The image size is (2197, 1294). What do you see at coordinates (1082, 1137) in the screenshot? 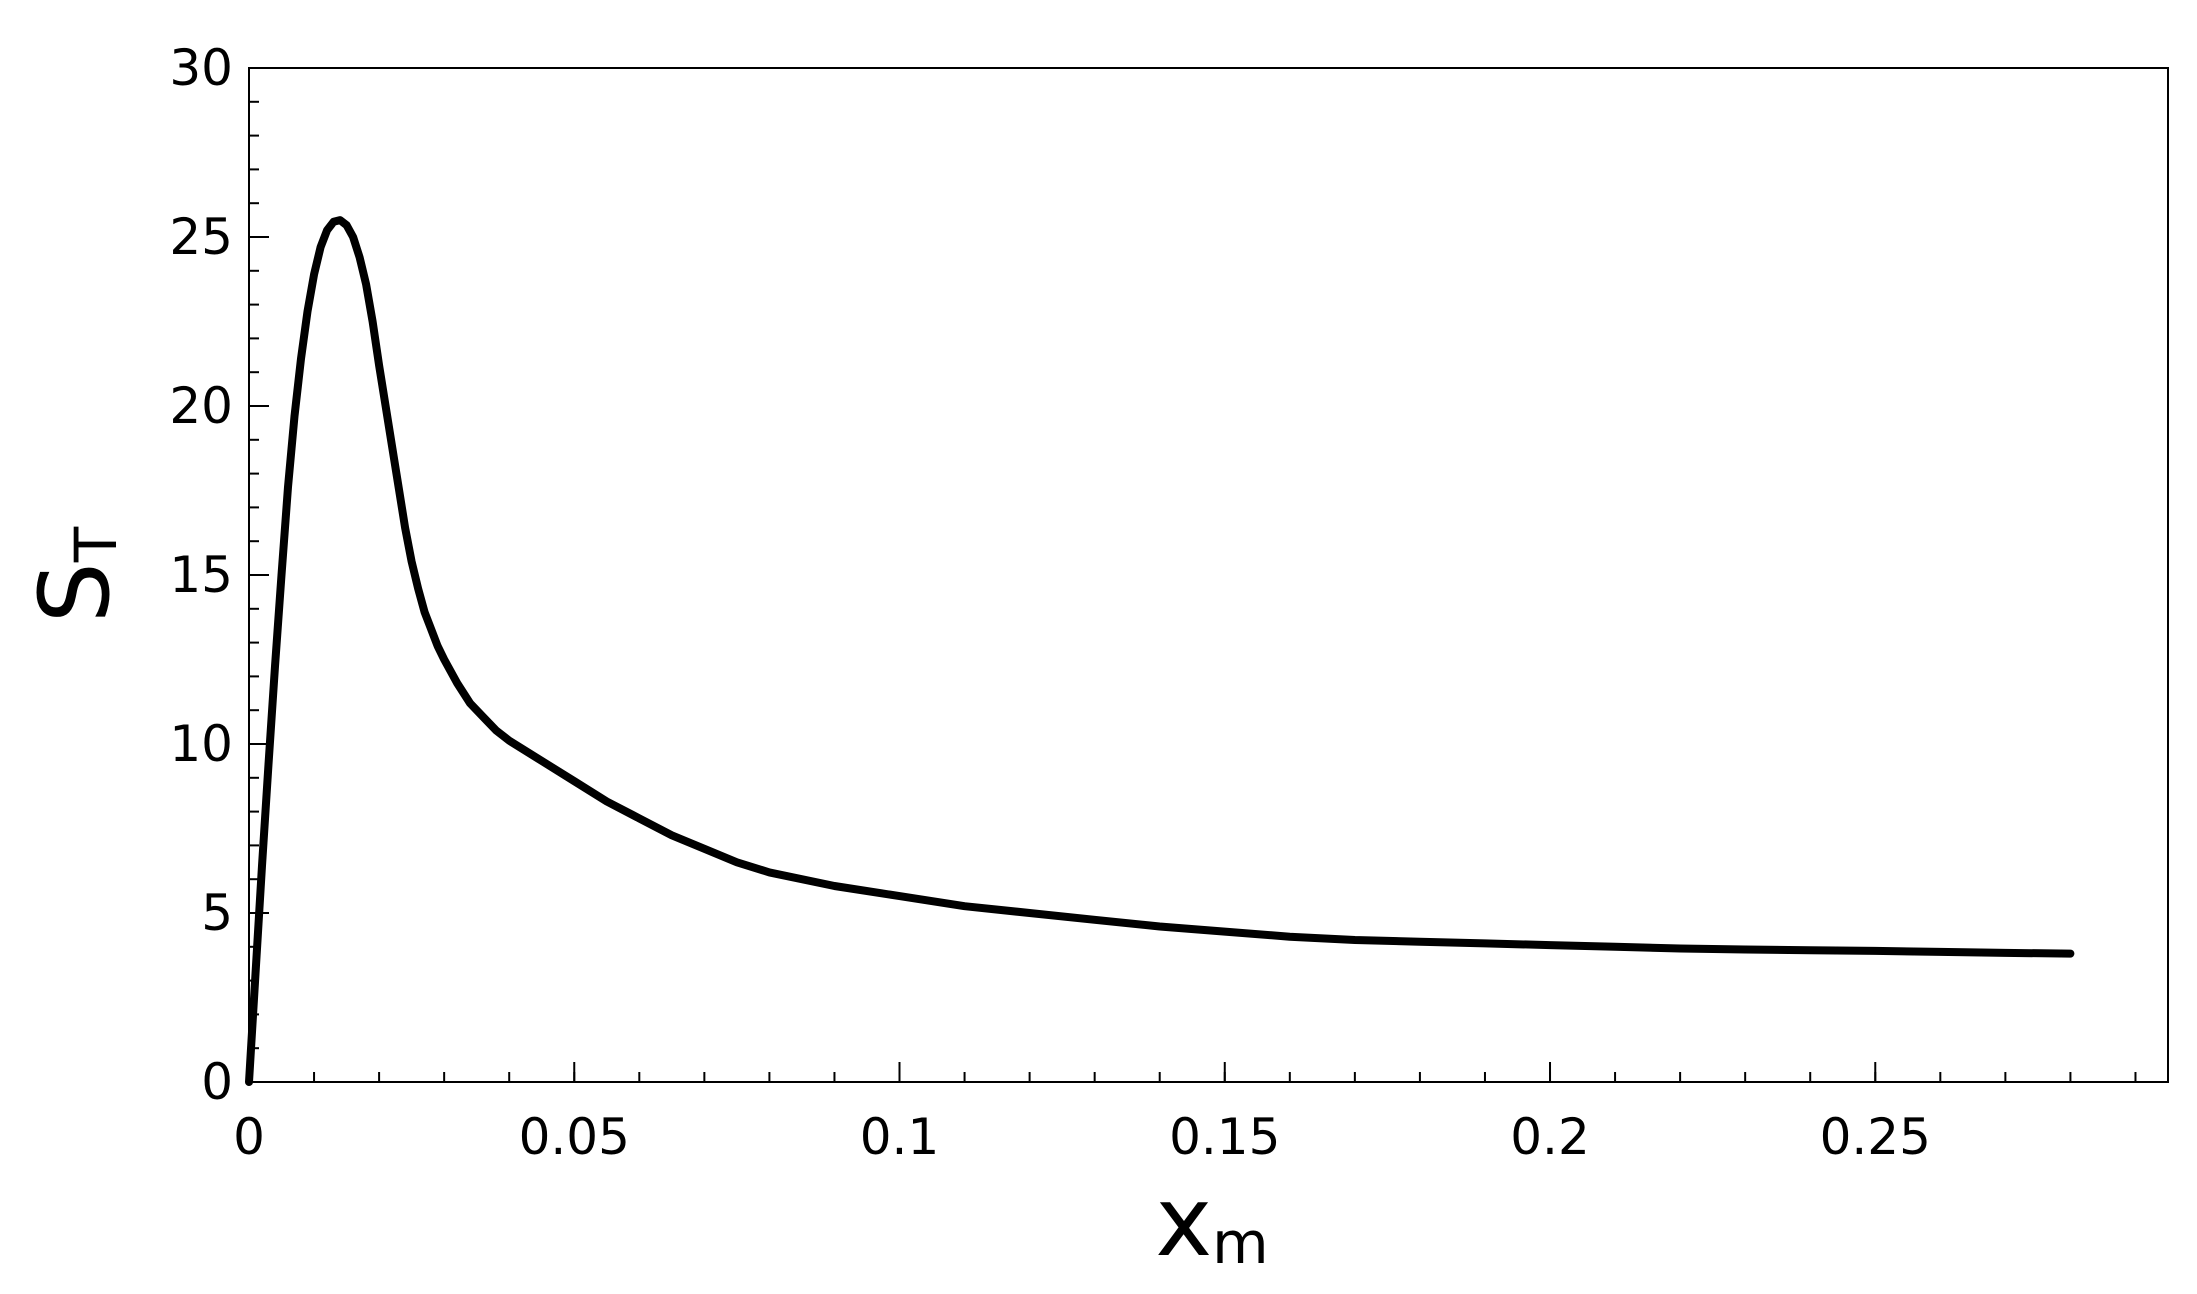
I see `x-tick-labels: 0 0.05 0.1 0.15 0.2 0.25` at bounding box center [1082, 1137].